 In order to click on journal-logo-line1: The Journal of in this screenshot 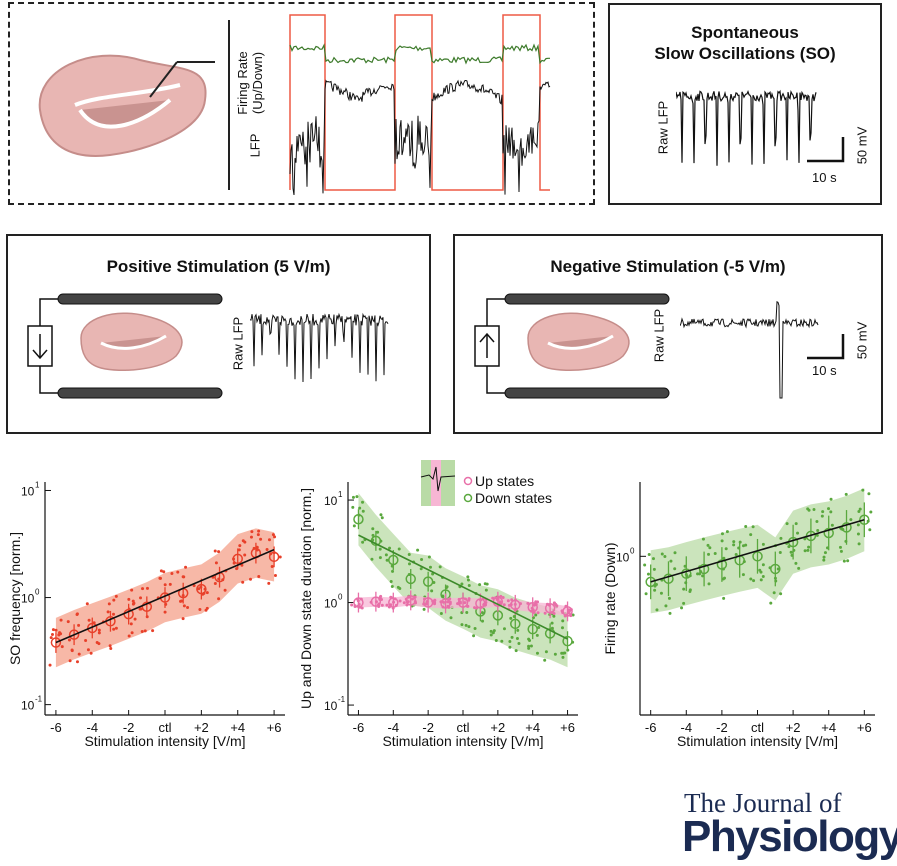, I will do `click(763, 803)`.